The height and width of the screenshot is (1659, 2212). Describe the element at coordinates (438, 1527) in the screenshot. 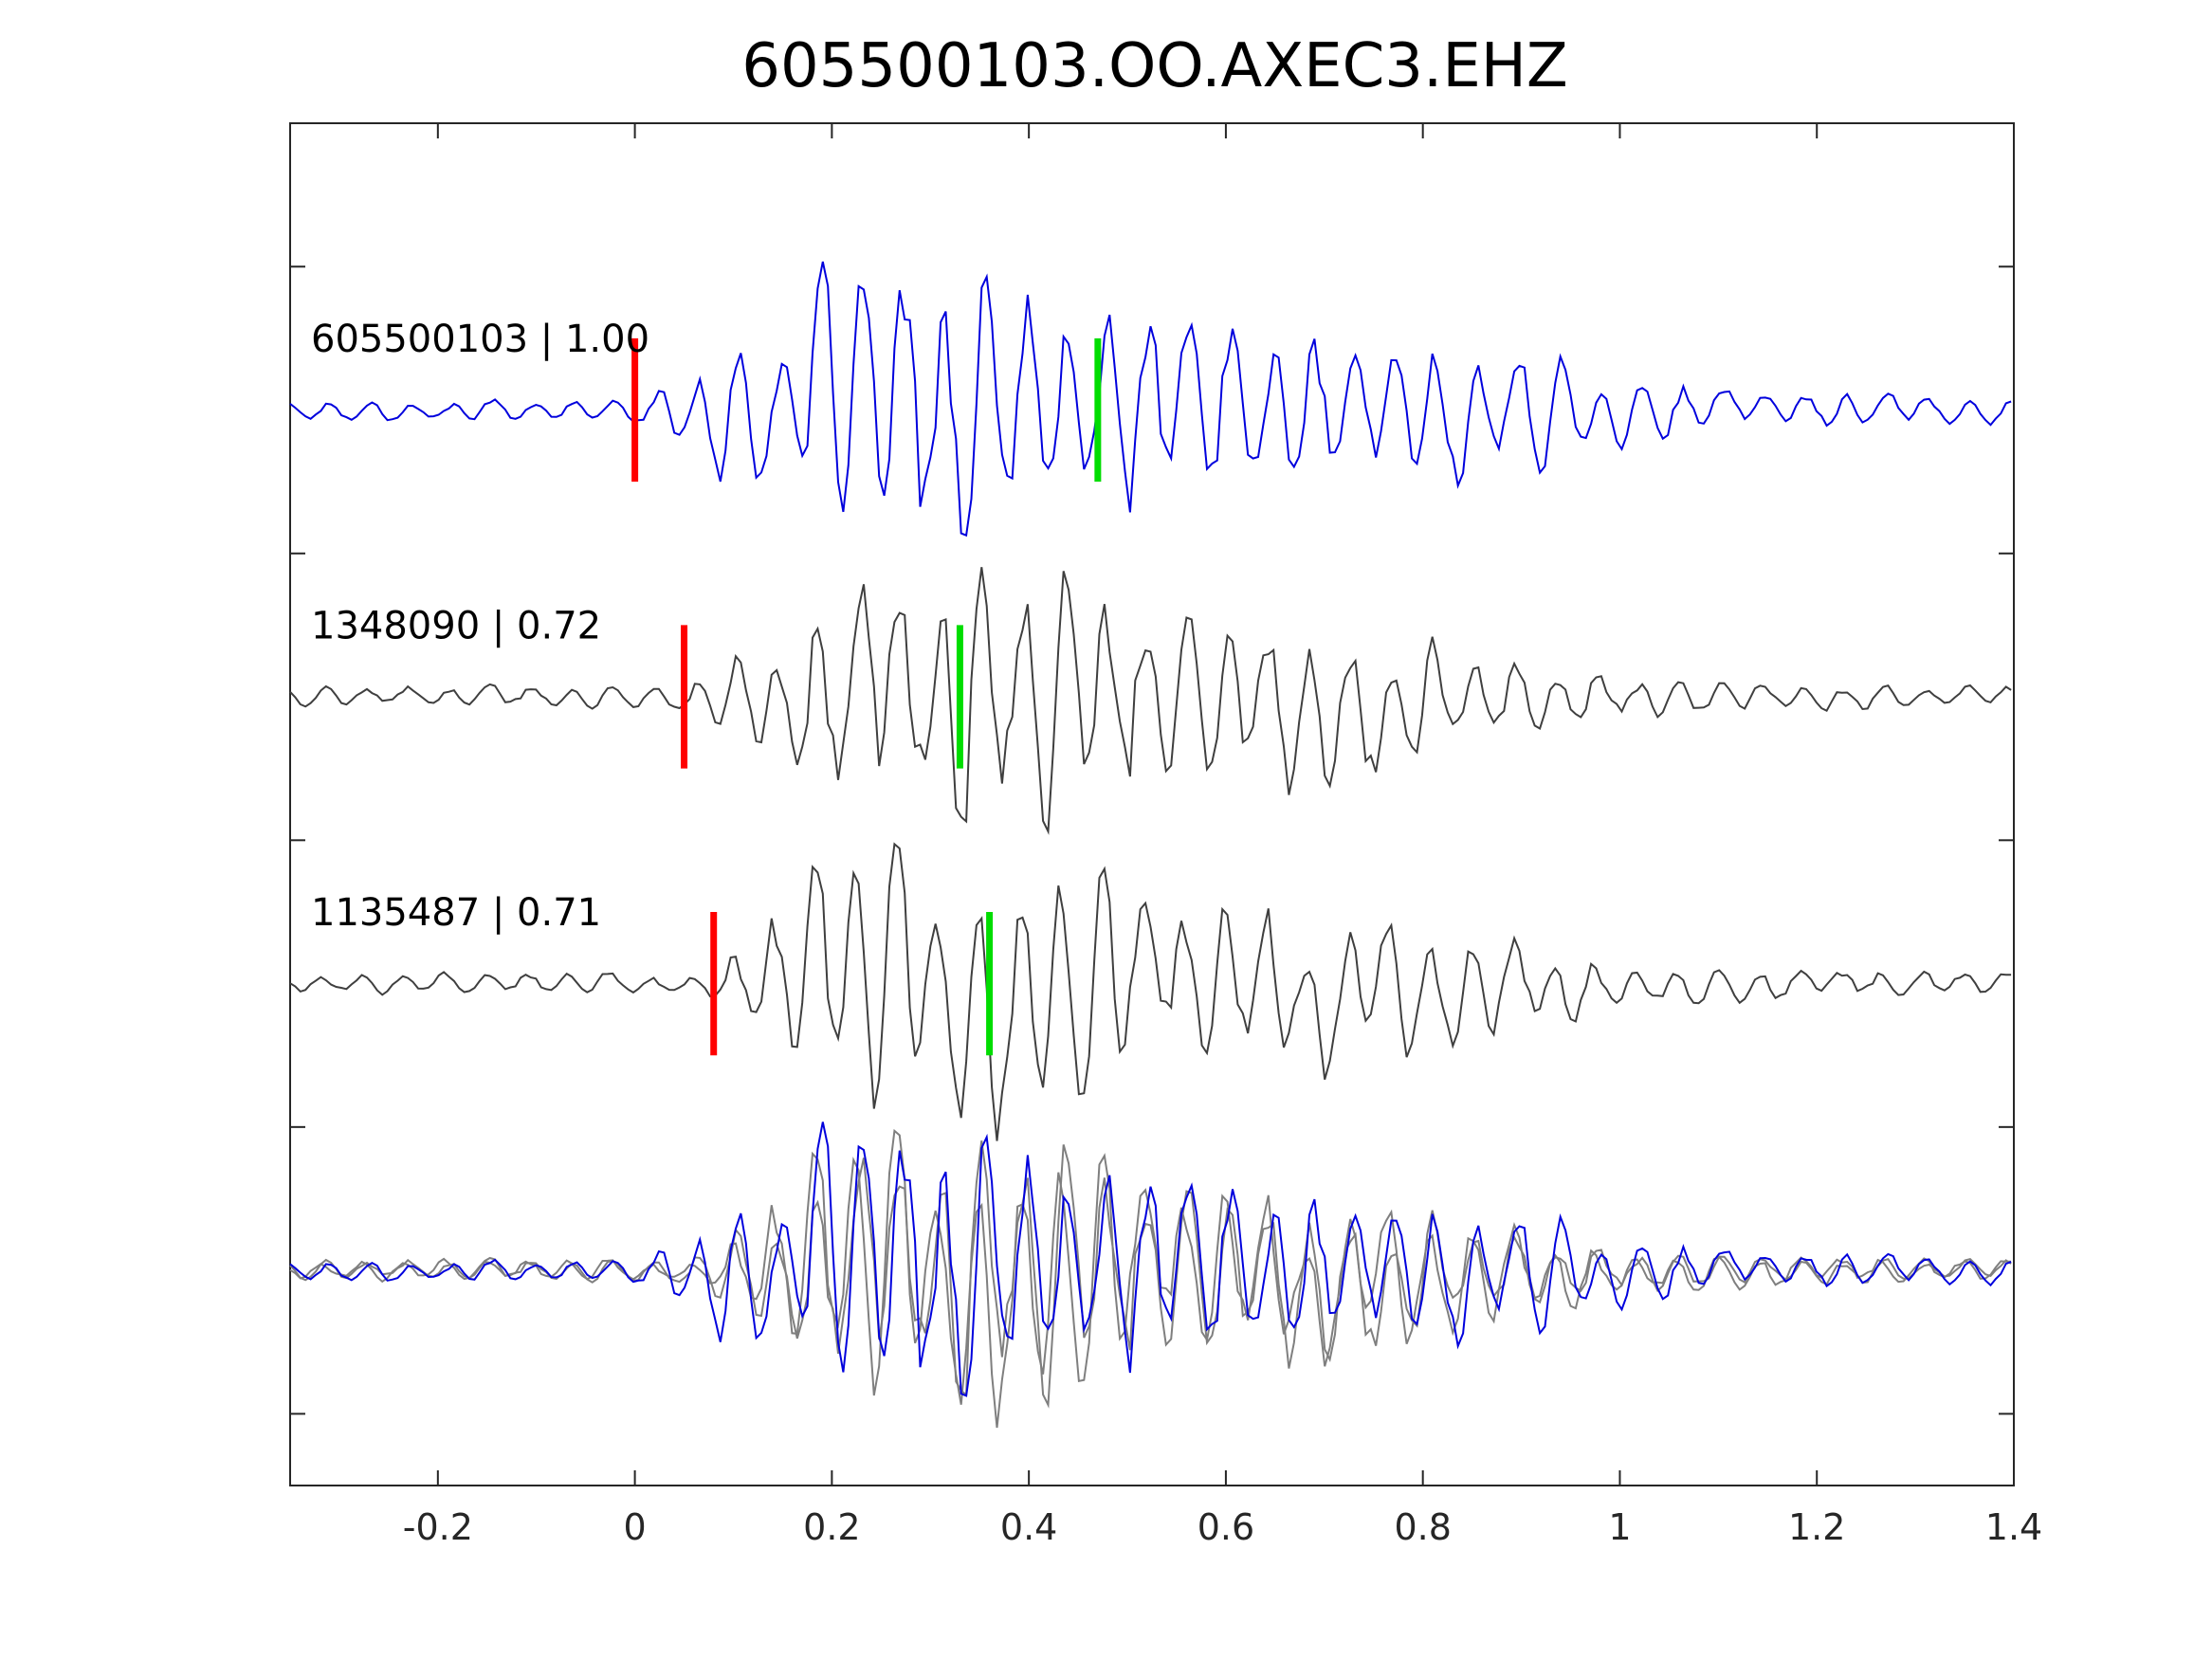

I see `x-tick-label: -0.2` at that location.